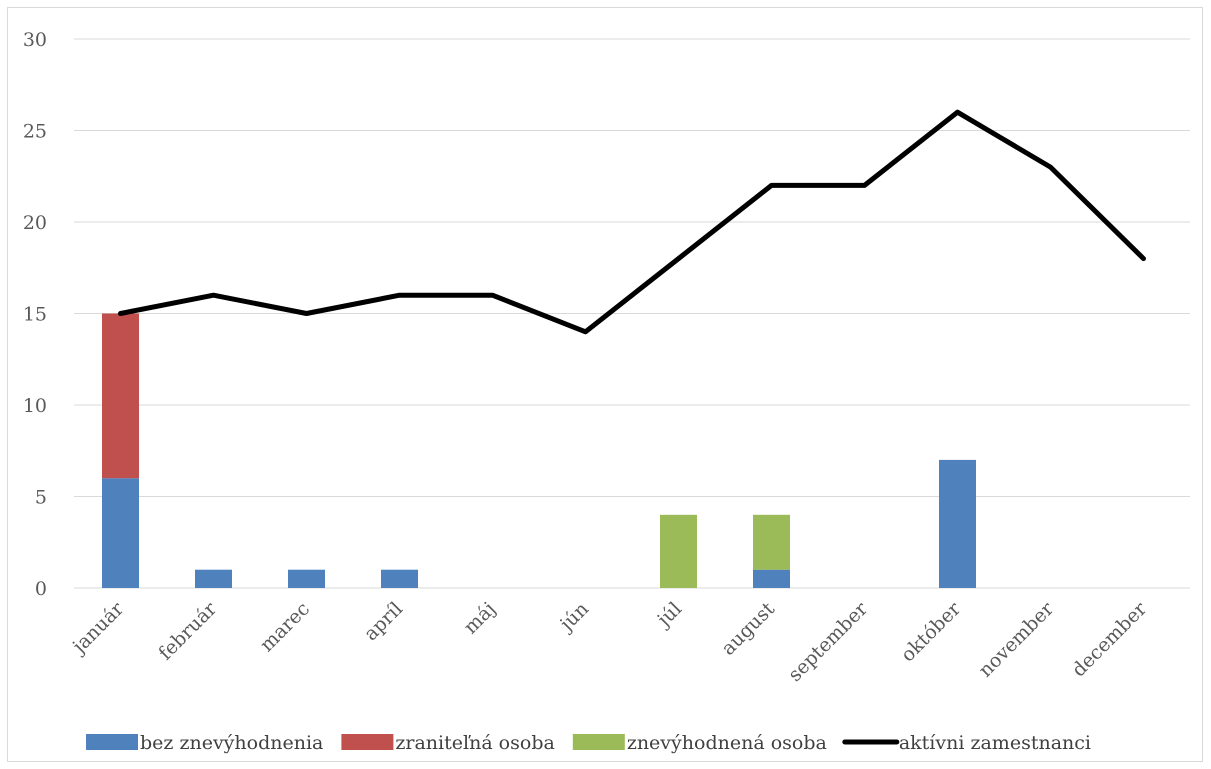 This screenshot has height=769, width=1211. I want to click on x-tick-label: september, so click(828, 641).